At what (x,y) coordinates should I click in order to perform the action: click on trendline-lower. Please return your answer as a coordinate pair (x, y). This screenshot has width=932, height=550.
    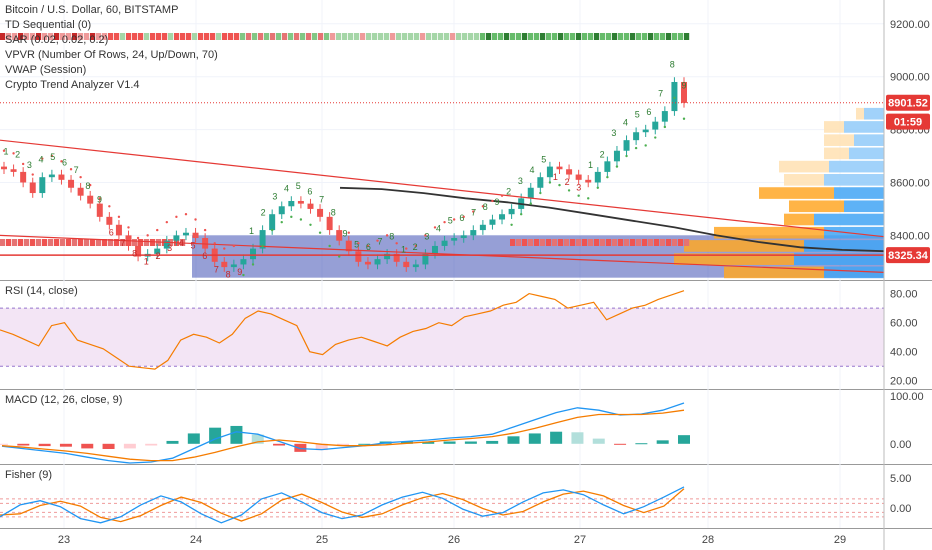
    Looking at the image, I should click on (442, 253).